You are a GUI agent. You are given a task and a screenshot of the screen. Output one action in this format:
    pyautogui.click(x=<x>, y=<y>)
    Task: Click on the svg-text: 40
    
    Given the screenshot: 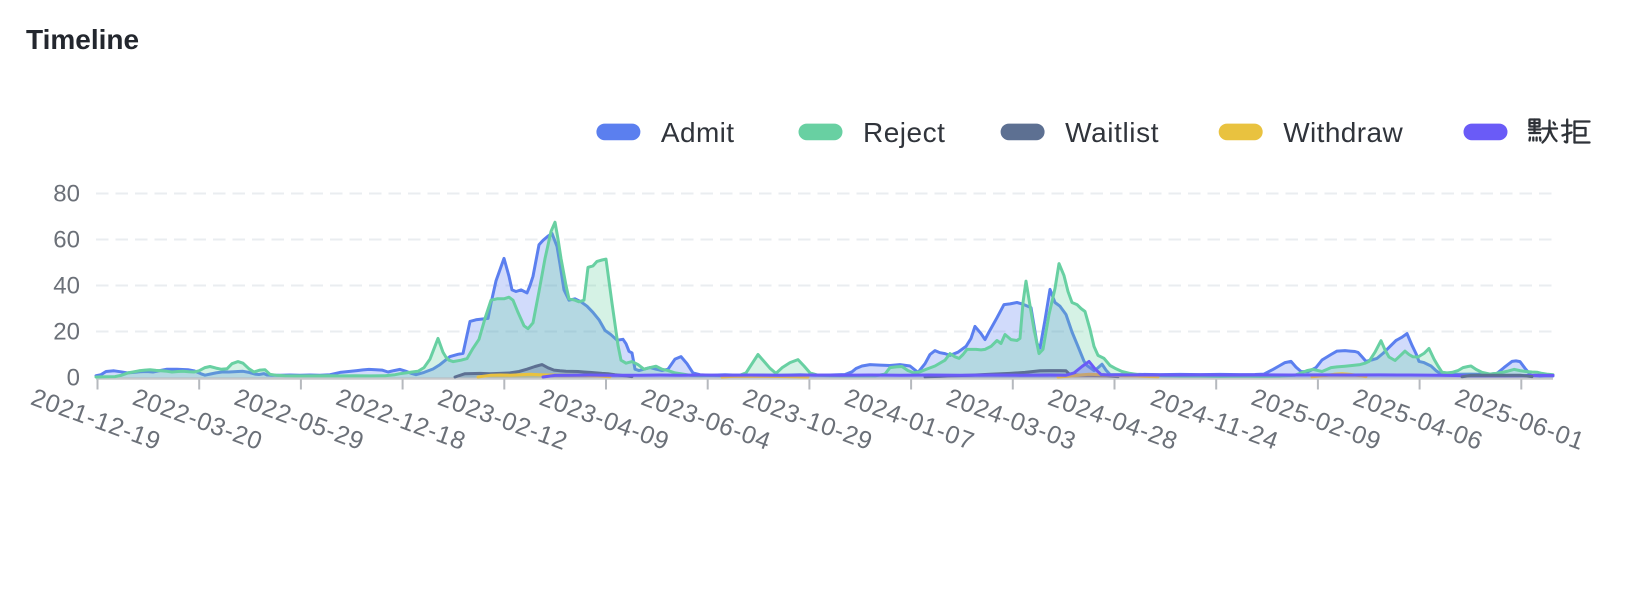 What is the action you would take?
    pyautogui.click(x=66, y=286)
    